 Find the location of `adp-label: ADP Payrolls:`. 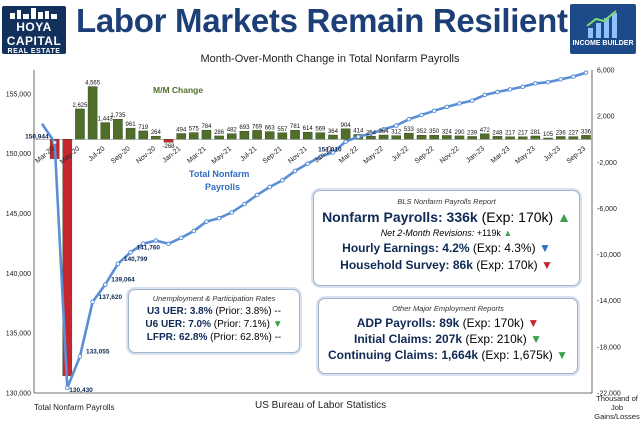

adp-label: ADP Payrolls: is located at coordinates (396, 323).